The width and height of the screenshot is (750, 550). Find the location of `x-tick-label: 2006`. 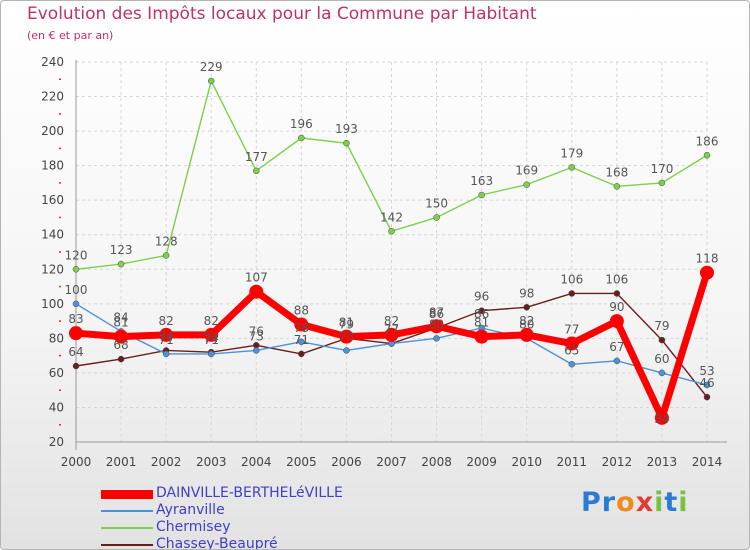

x-tick-label: 2006 is located at coordinates (346, 462).